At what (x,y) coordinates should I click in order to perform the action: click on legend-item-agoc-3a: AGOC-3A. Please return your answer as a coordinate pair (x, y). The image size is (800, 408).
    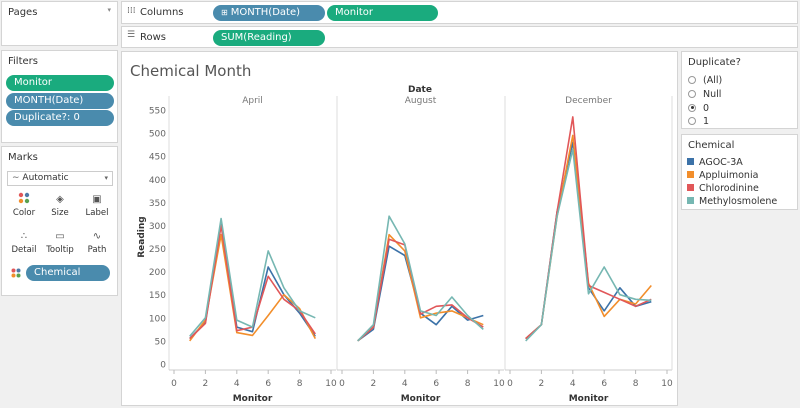
    Looking at the image, I should click on (715, 162).